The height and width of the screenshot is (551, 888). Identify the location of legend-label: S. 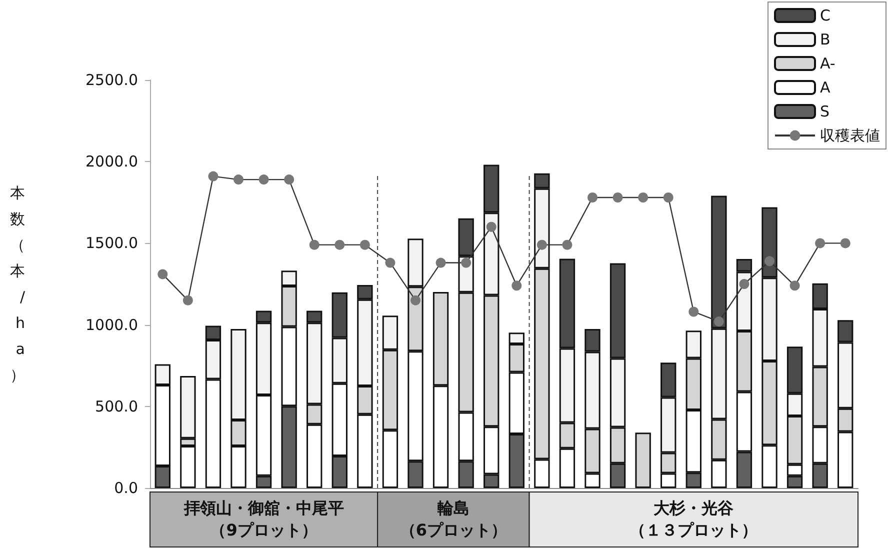
(825, 111).